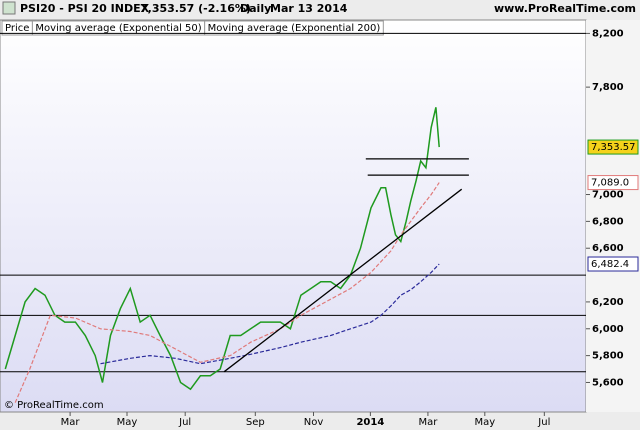 Image resolution: width=640 pixels, height=430 pixels. What do you see at coordinates (17, 28) in the screenshot?
I see `legend-entry: Price` at bounding box center [17, 28].